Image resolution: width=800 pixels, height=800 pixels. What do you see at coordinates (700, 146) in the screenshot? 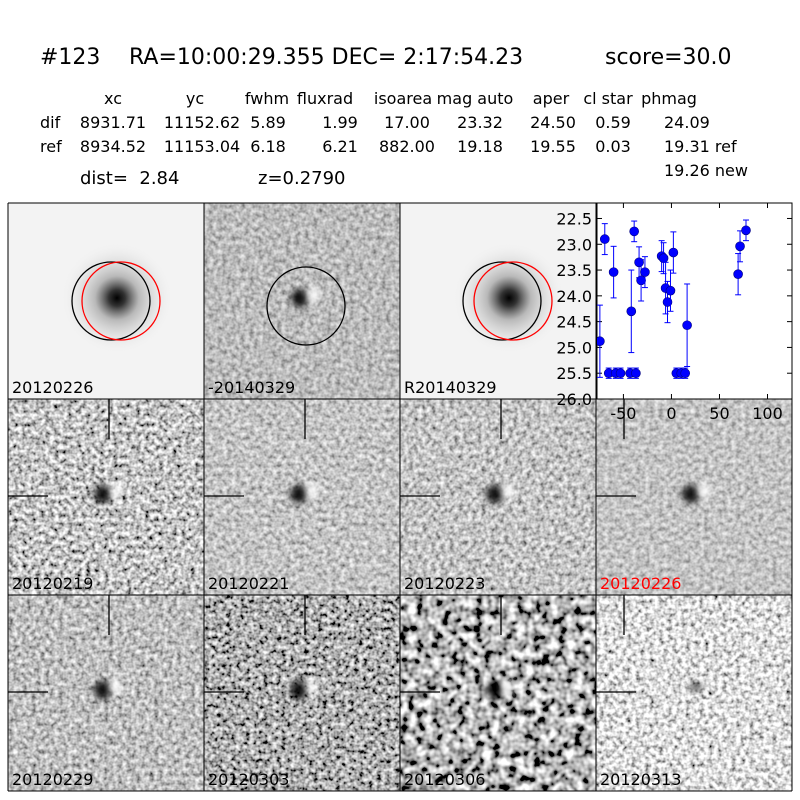
I see `table-cell: 19.31 ref` at bounding box center [700, 146].